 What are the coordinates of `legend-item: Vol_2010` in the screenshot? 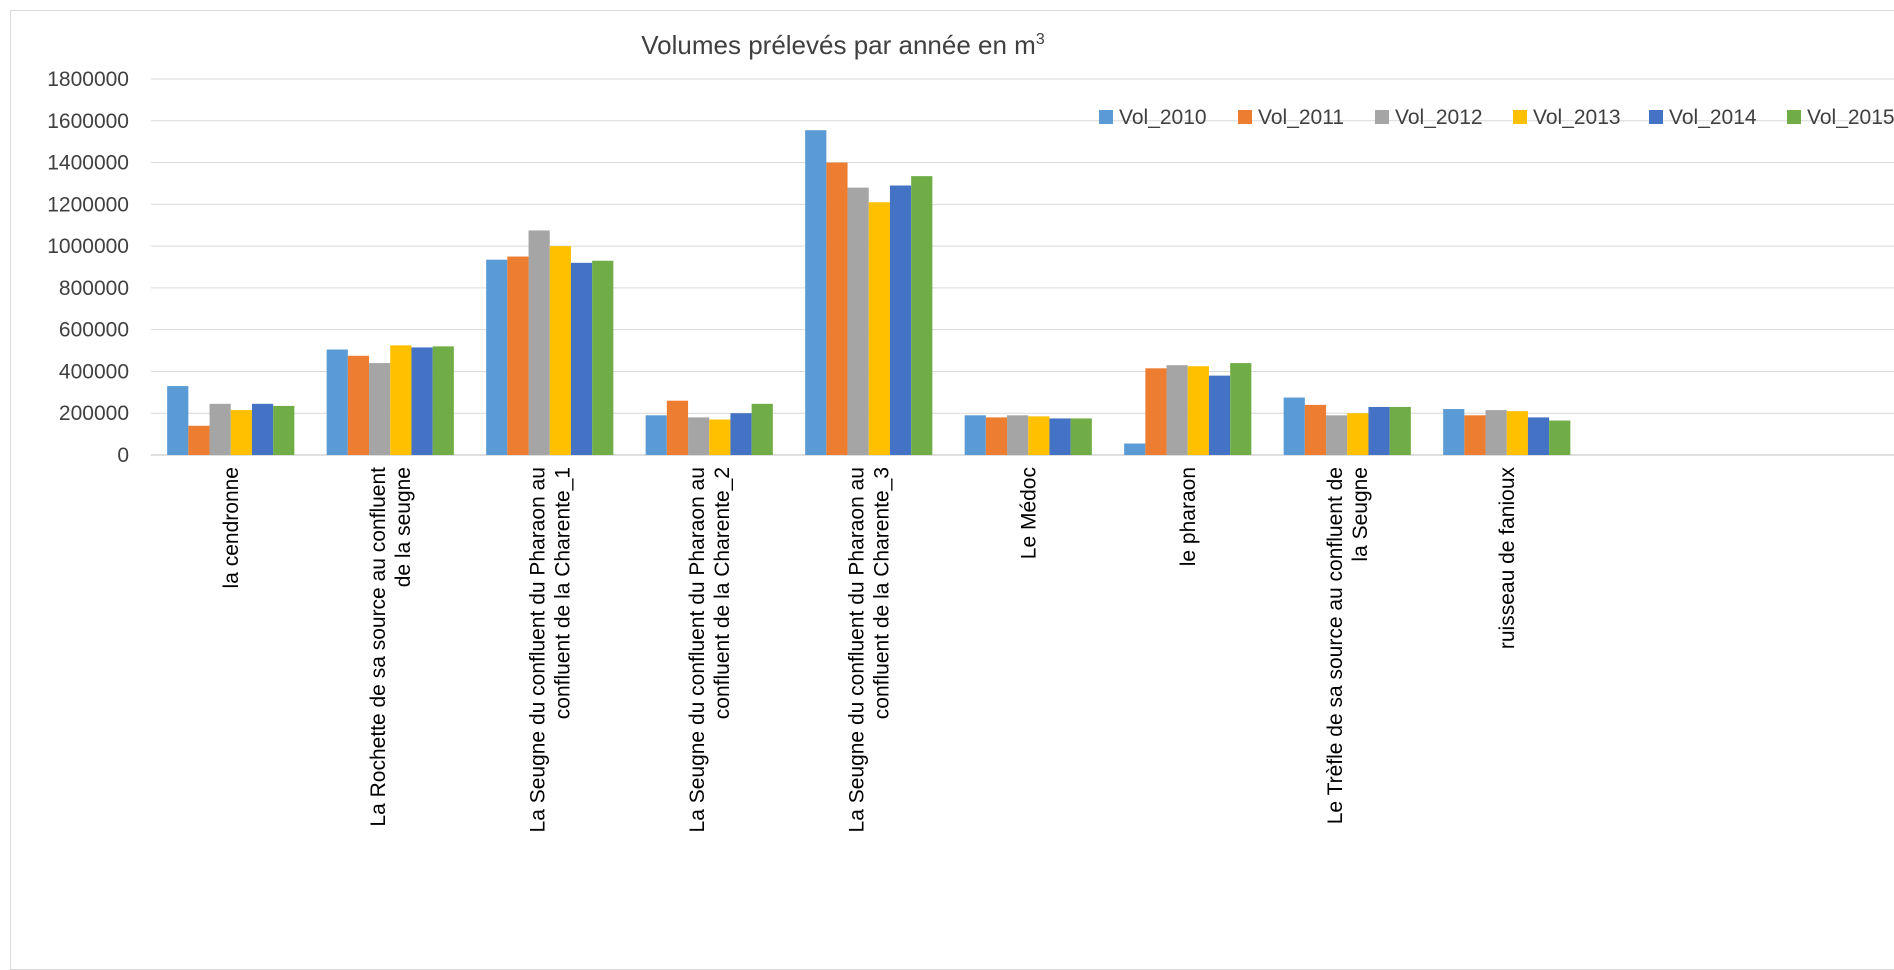 It's located at (1153, 117).